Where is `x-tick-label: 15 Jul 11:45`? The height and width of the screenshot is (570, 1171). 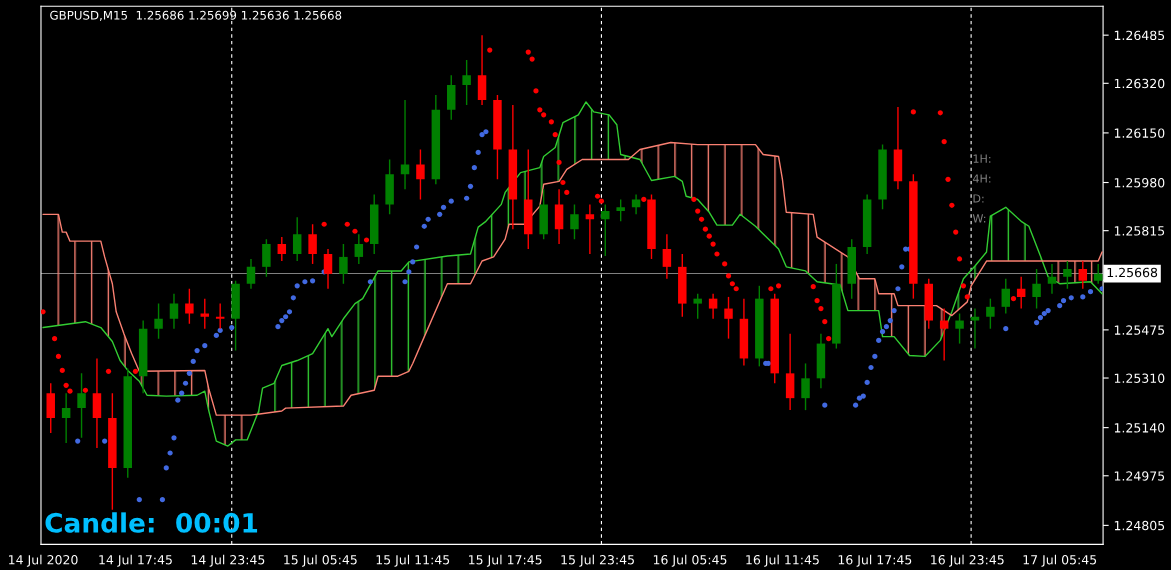
x-tick-label: 15 Jul 11:45 is located at coordinates (413, 560).